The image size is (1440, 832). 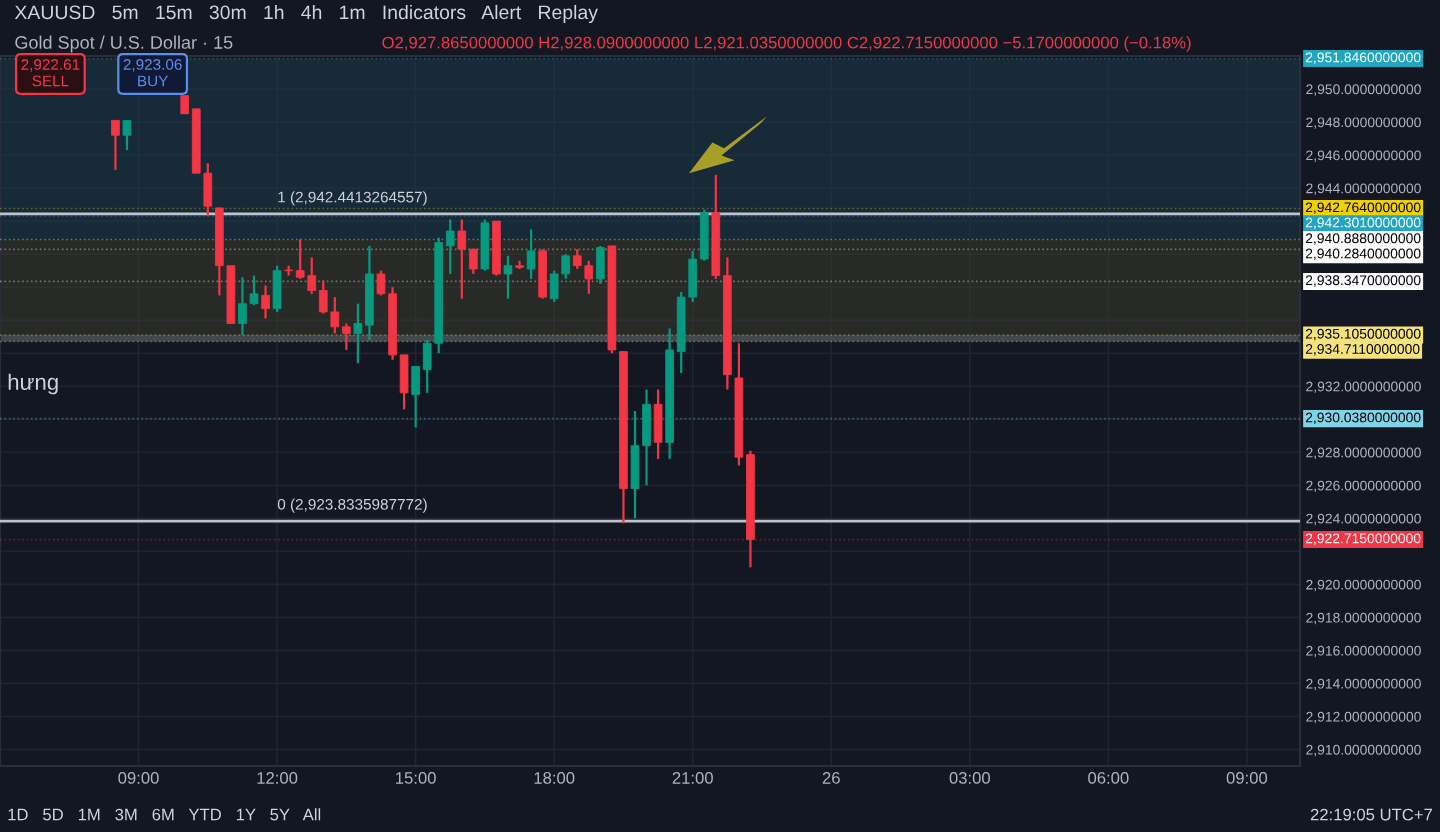 I want to click on x-tick-label: 21:00, so click(x=692, y=778).